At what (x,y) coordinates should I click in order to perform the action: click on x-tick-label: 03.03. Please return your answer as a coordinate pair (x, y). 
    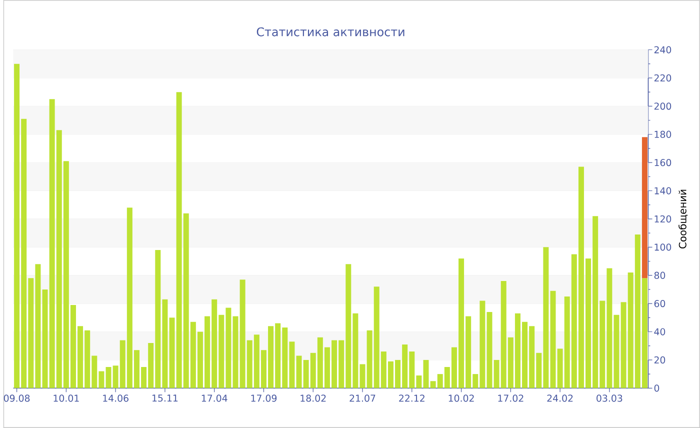
    Looking at the image, I should click on (609, 398).